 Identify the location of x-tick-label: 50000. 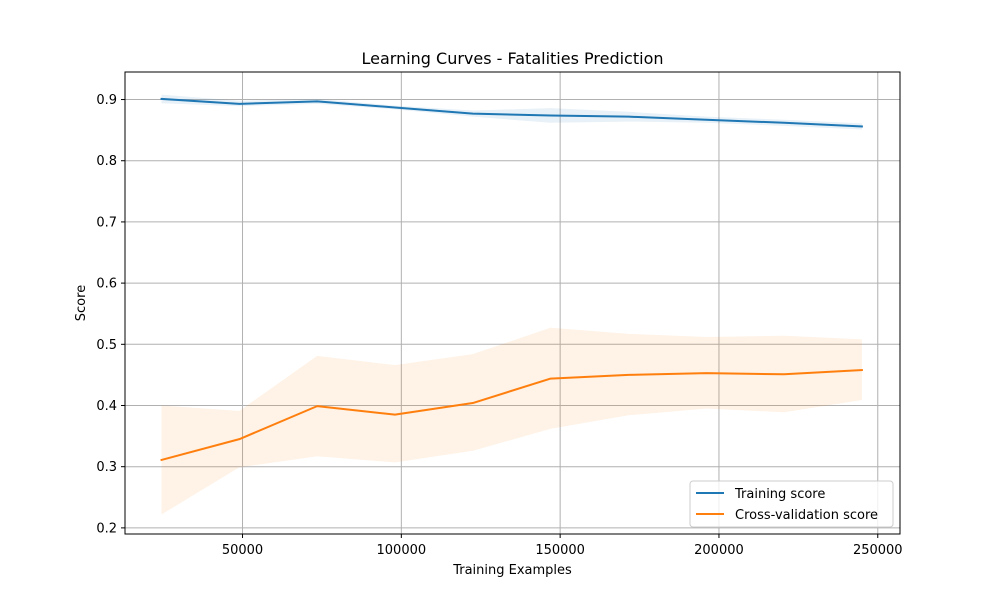
(242, 550).